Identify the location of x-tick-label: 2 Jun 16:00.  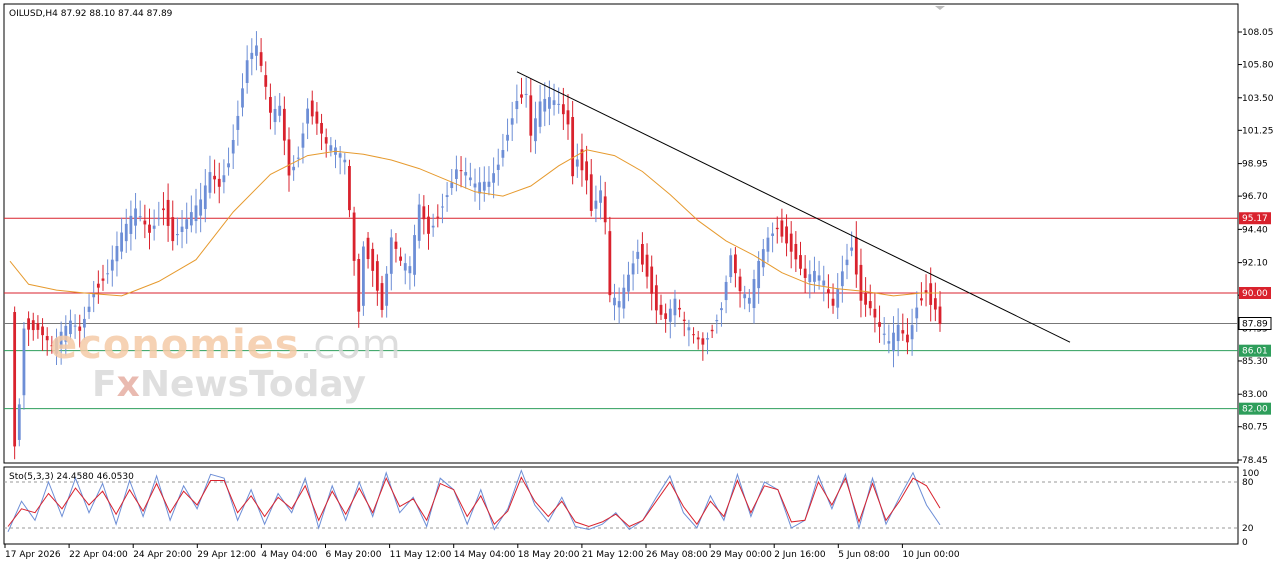
(800, 555).